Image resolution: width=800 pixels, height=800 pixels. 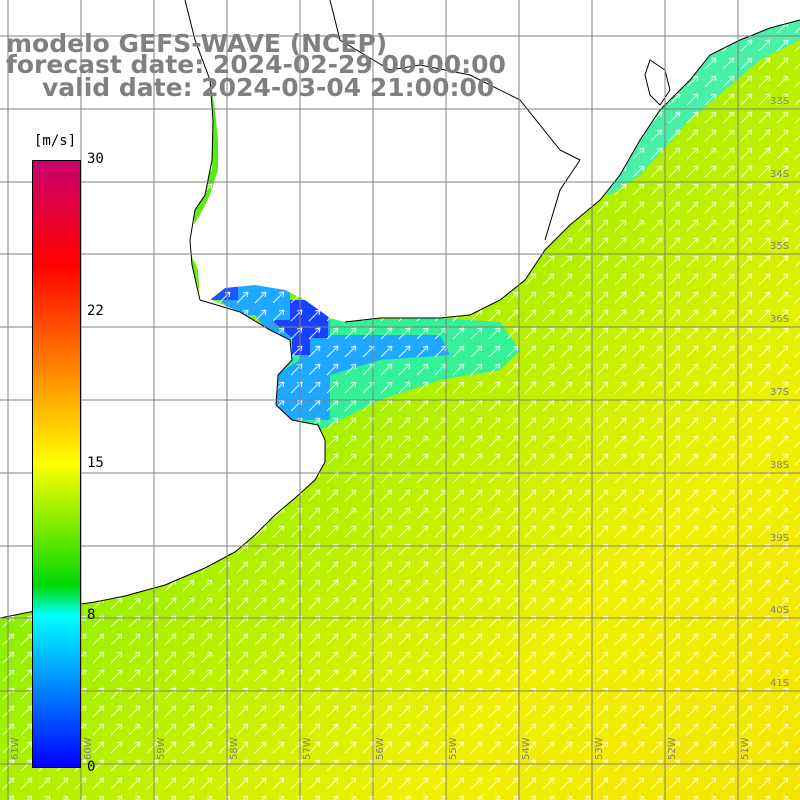 I want to click on lon-label: 61W, so click(x=15, y=748).